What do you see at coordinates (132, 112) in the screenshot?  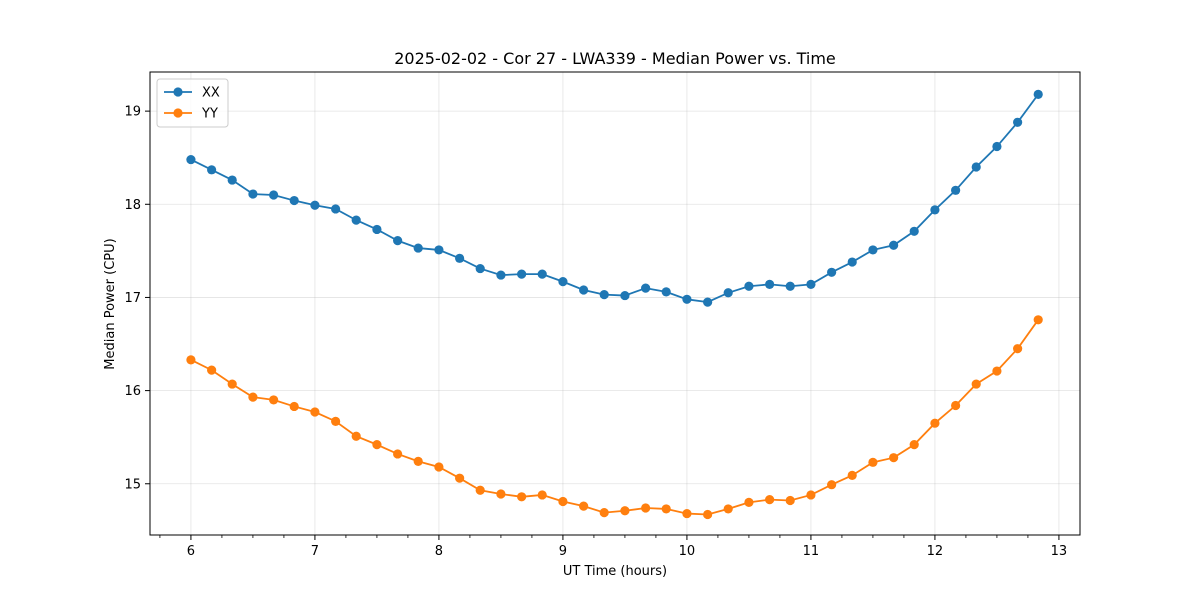 I see `y-tick-label: 19` at bounding box center [132, 112].